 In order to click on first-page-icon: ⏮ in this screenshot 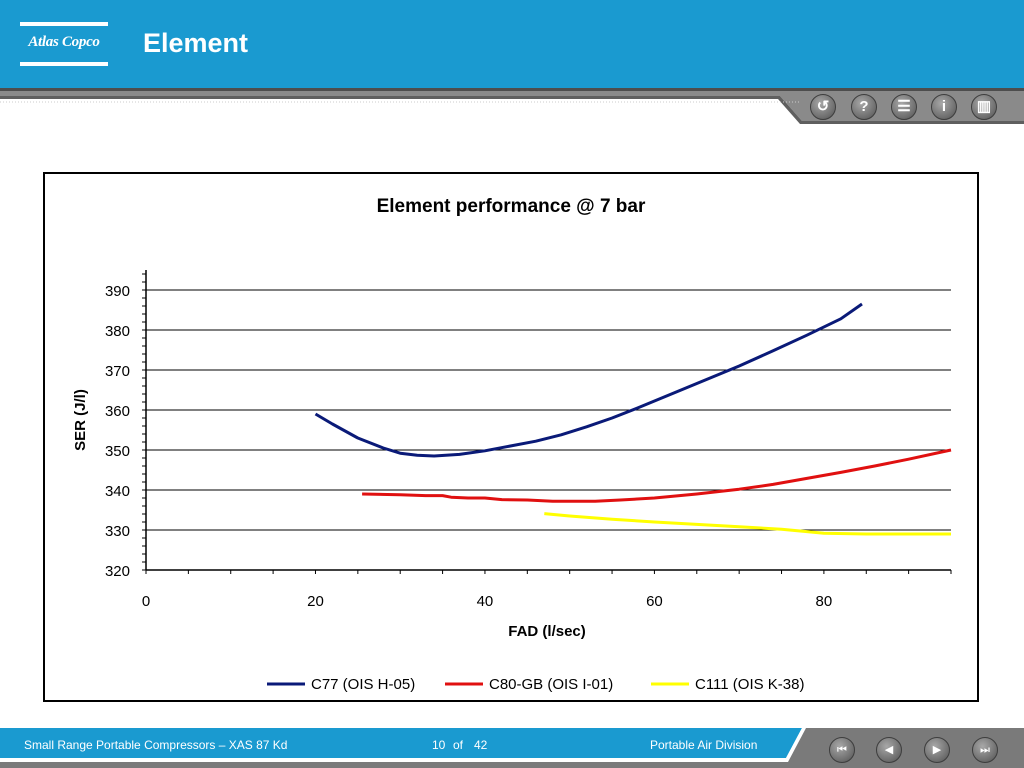, I will do `click(842, 750)`.